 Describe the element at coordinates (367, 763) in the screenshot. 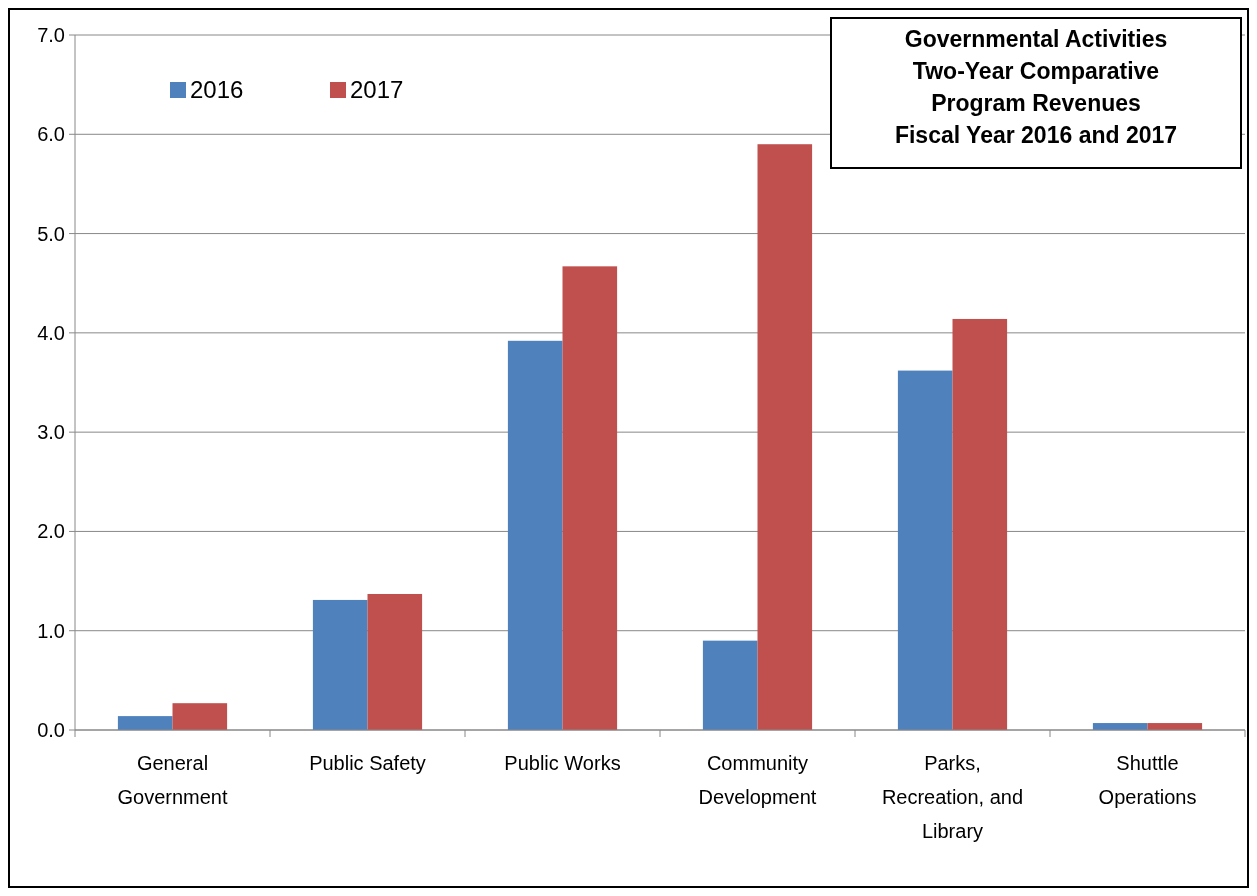

I see `x-tick-label: Public Safety` at that location.